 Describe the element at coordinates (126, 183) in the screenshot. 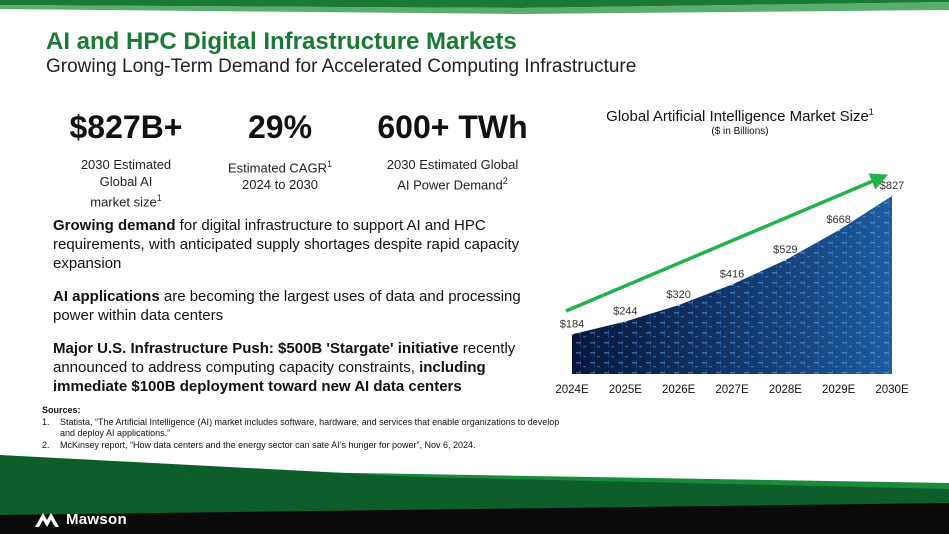

I see `stat-label: 2030 Estimated Global AI market size1` at that location.